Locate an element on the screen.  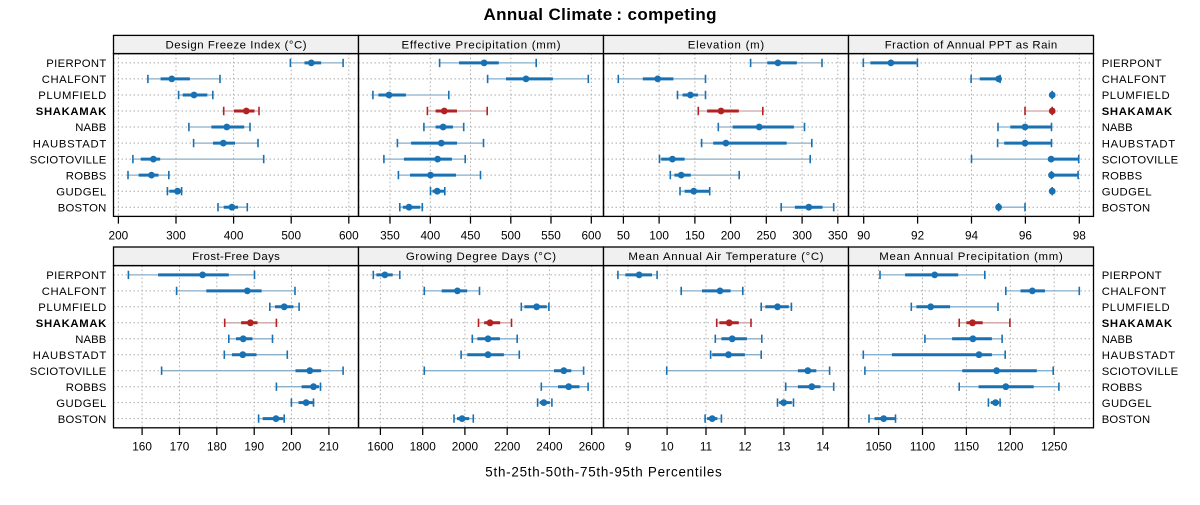
svg-text: 160 is located at coordinates (142, 447).